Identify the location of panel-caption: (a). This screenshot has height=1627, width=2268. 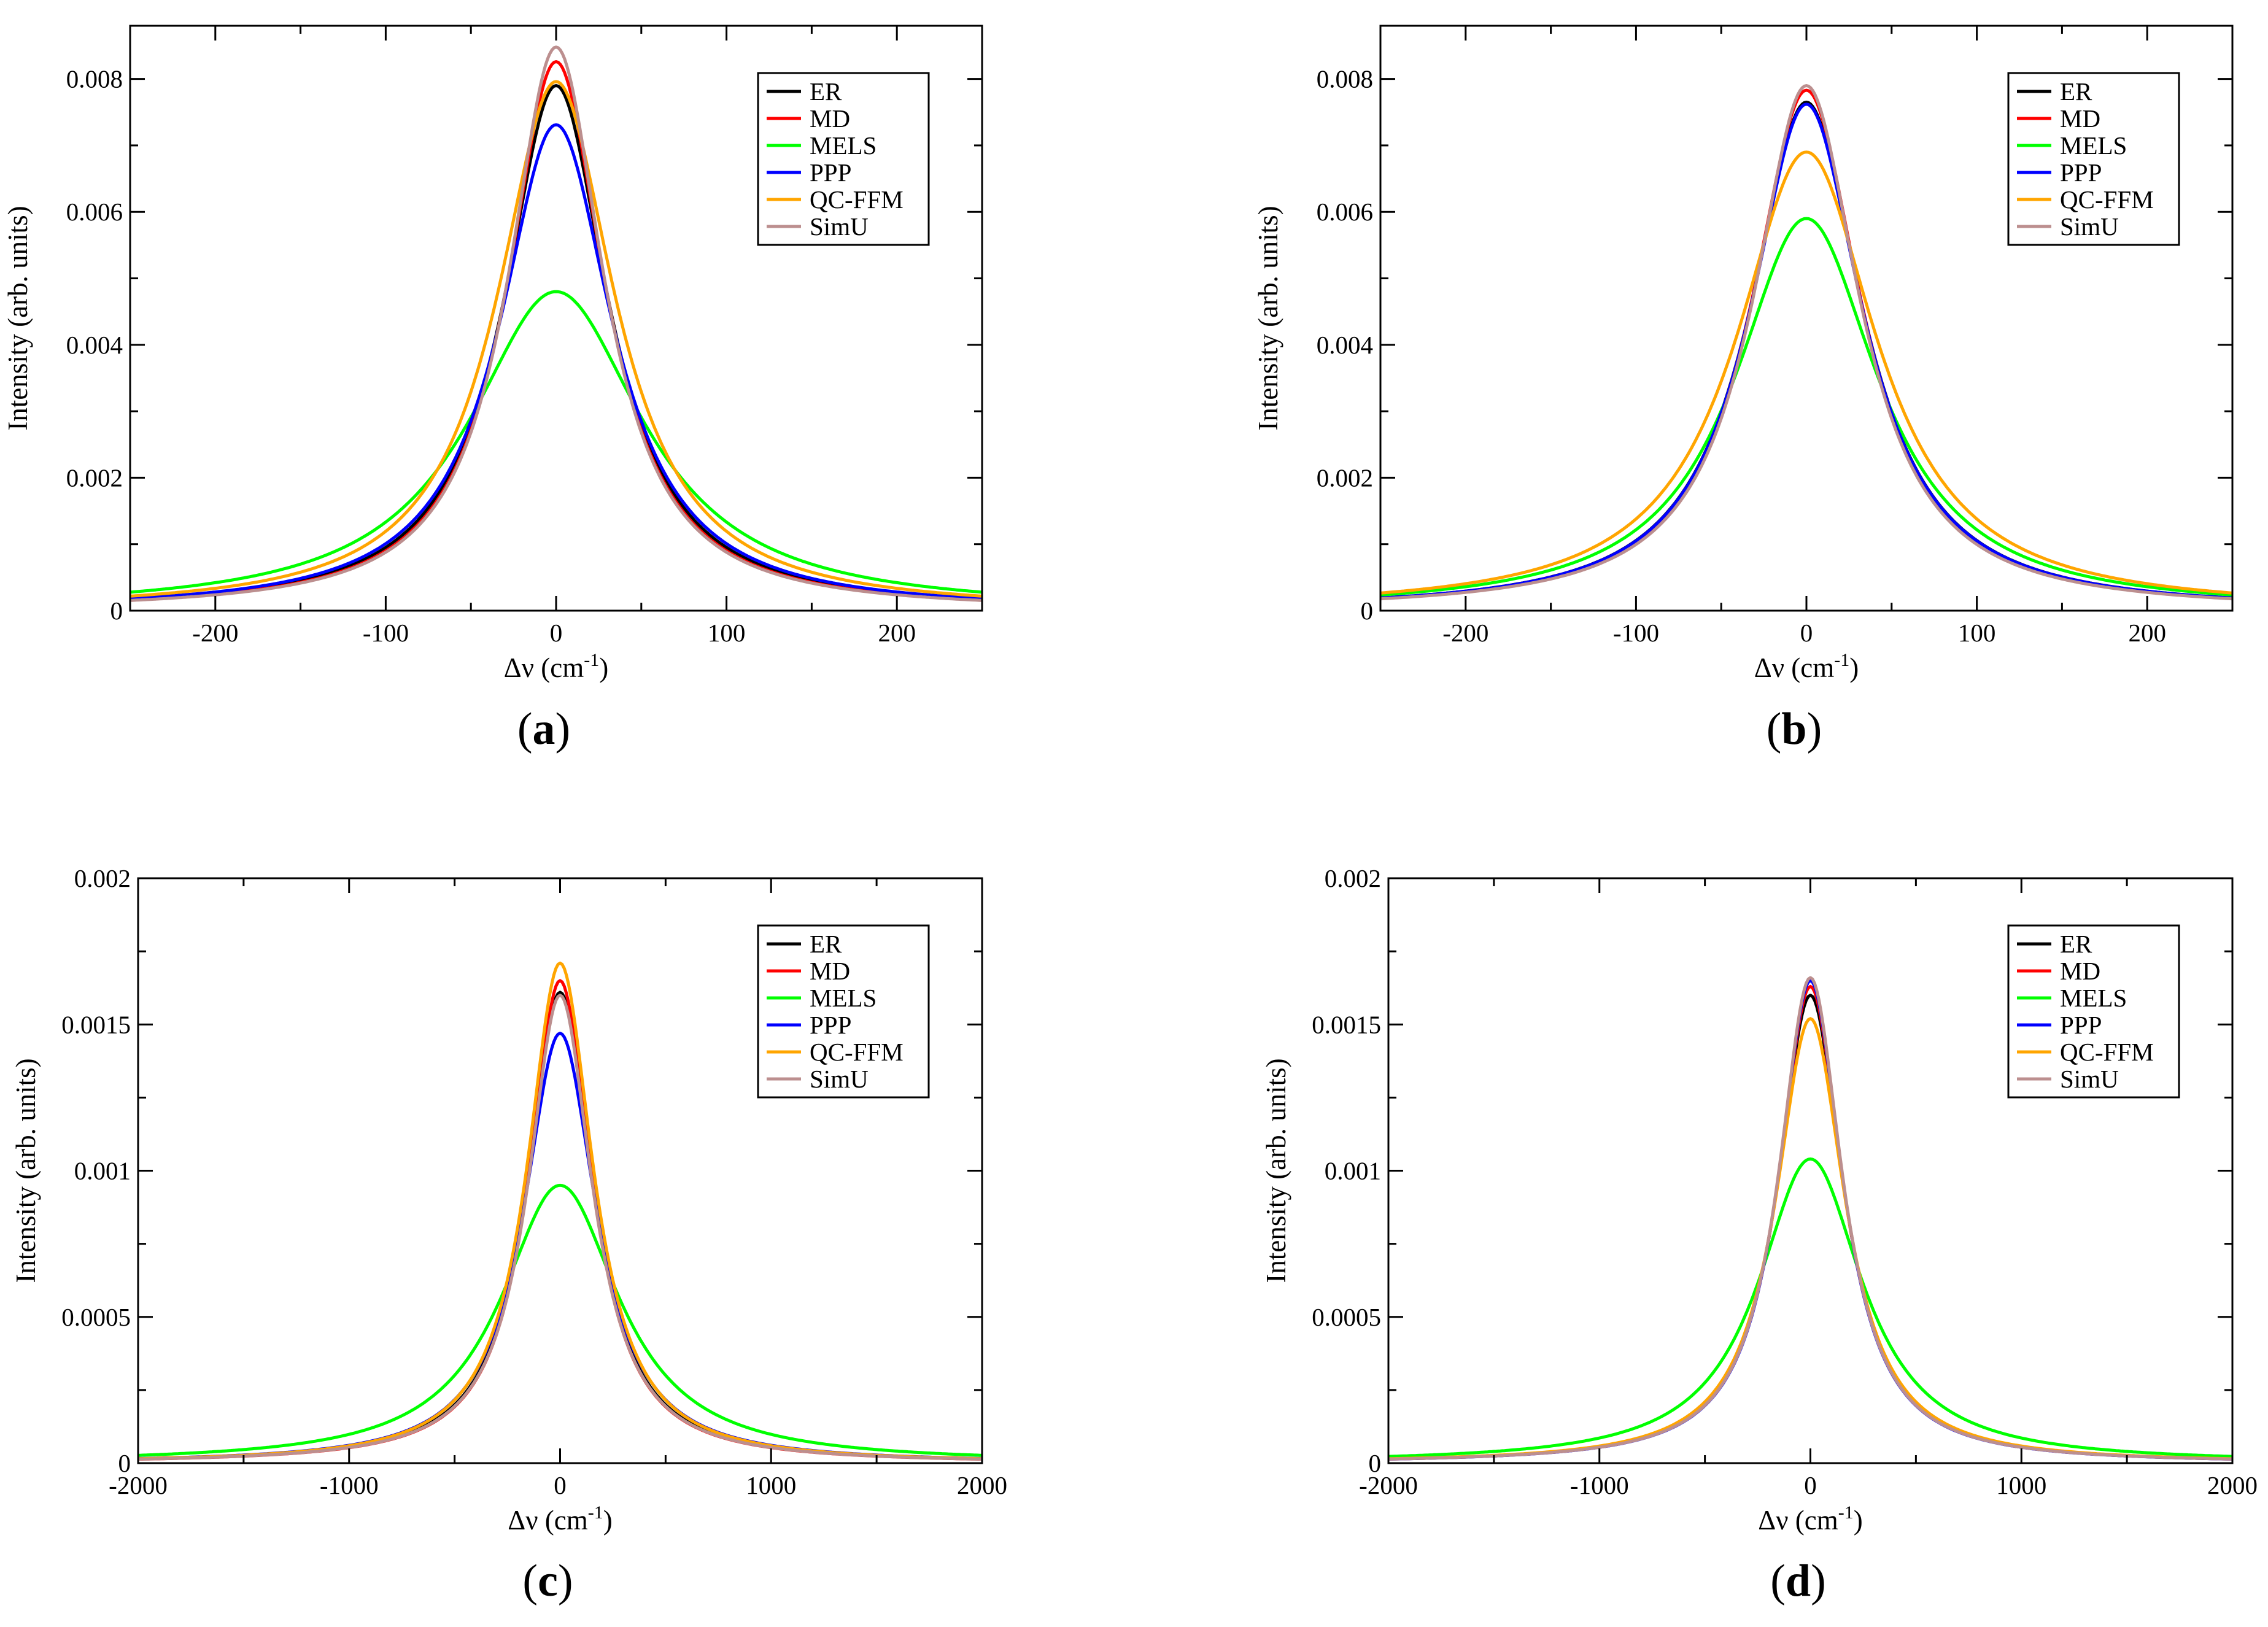
(543, 729).